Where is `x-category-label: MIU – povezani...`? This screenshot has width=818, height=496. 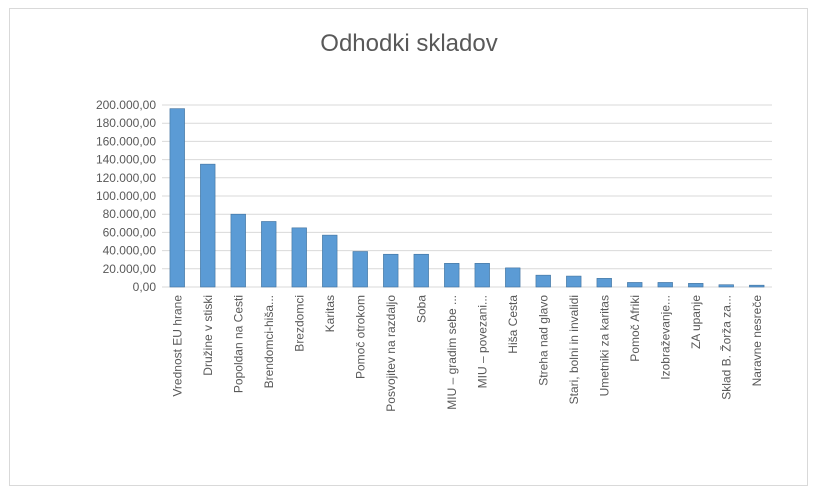
x-category-label: MIU – povezani... is located at coordinates (482, 341).